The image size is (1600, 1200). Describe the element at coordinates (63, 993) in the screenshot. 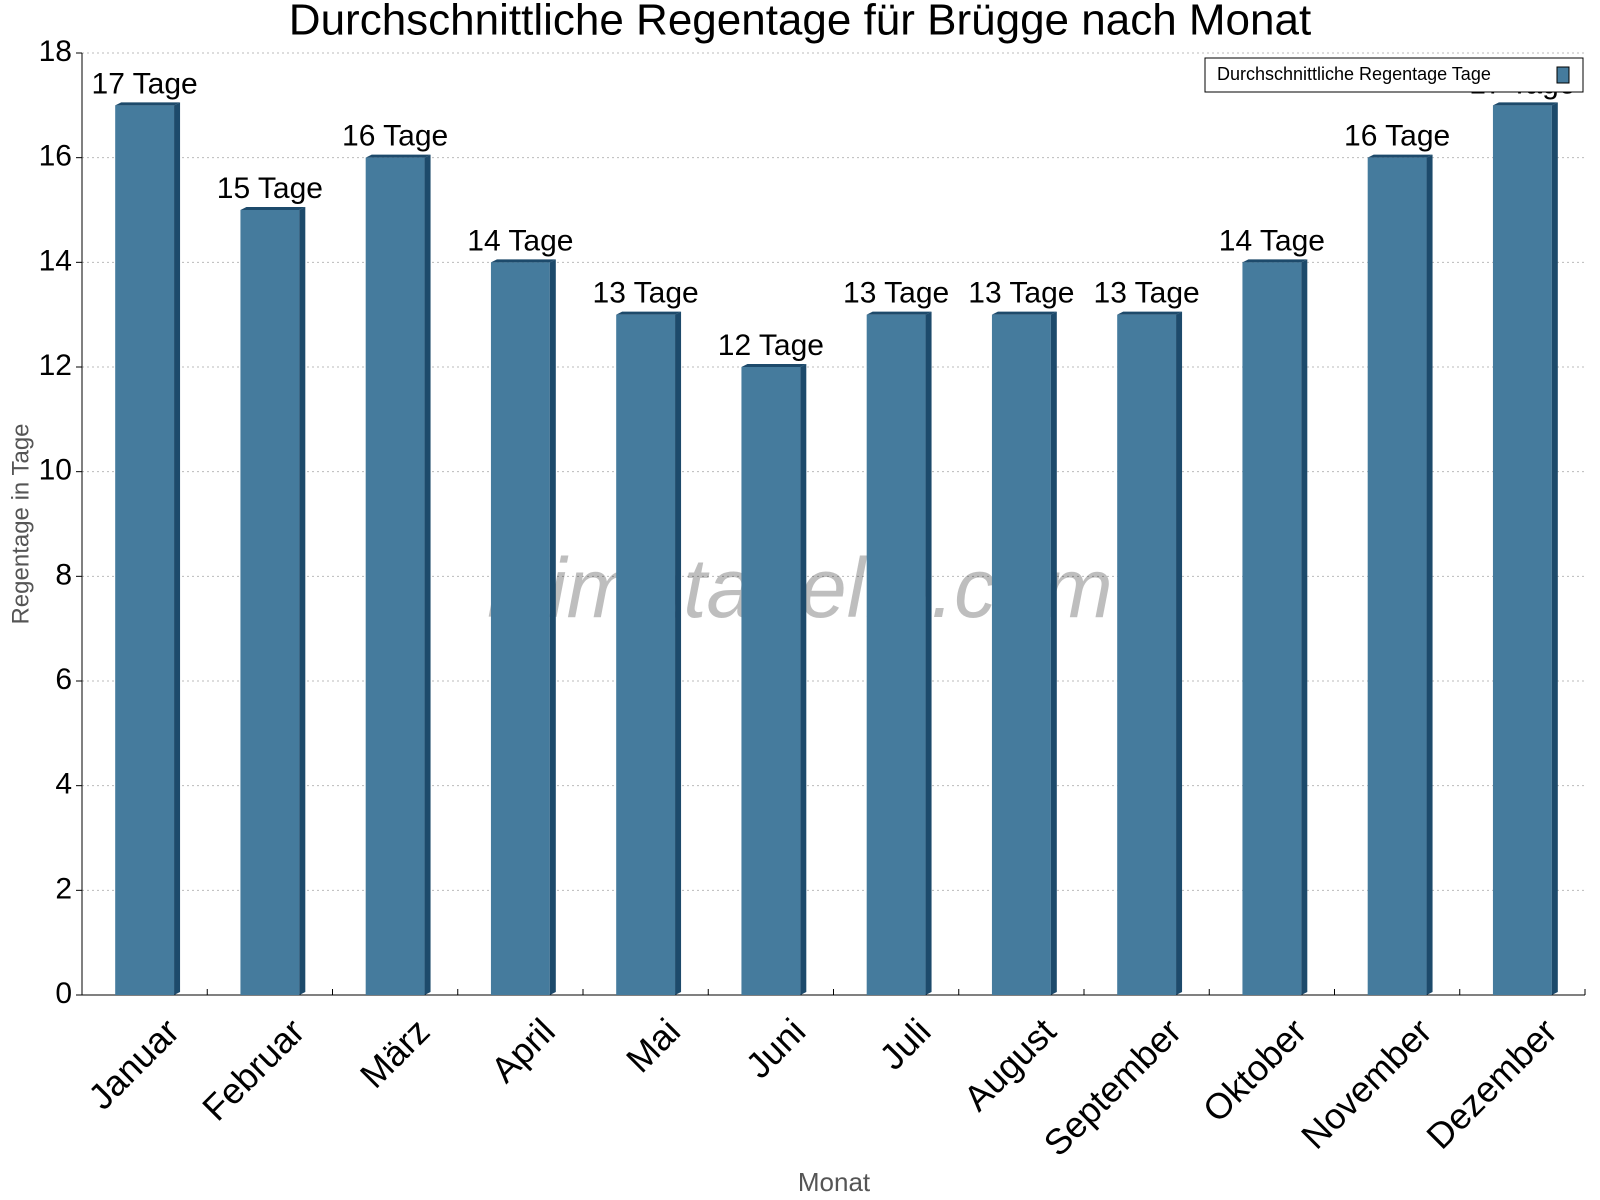

I see `y-tick-label: 0` at that location.